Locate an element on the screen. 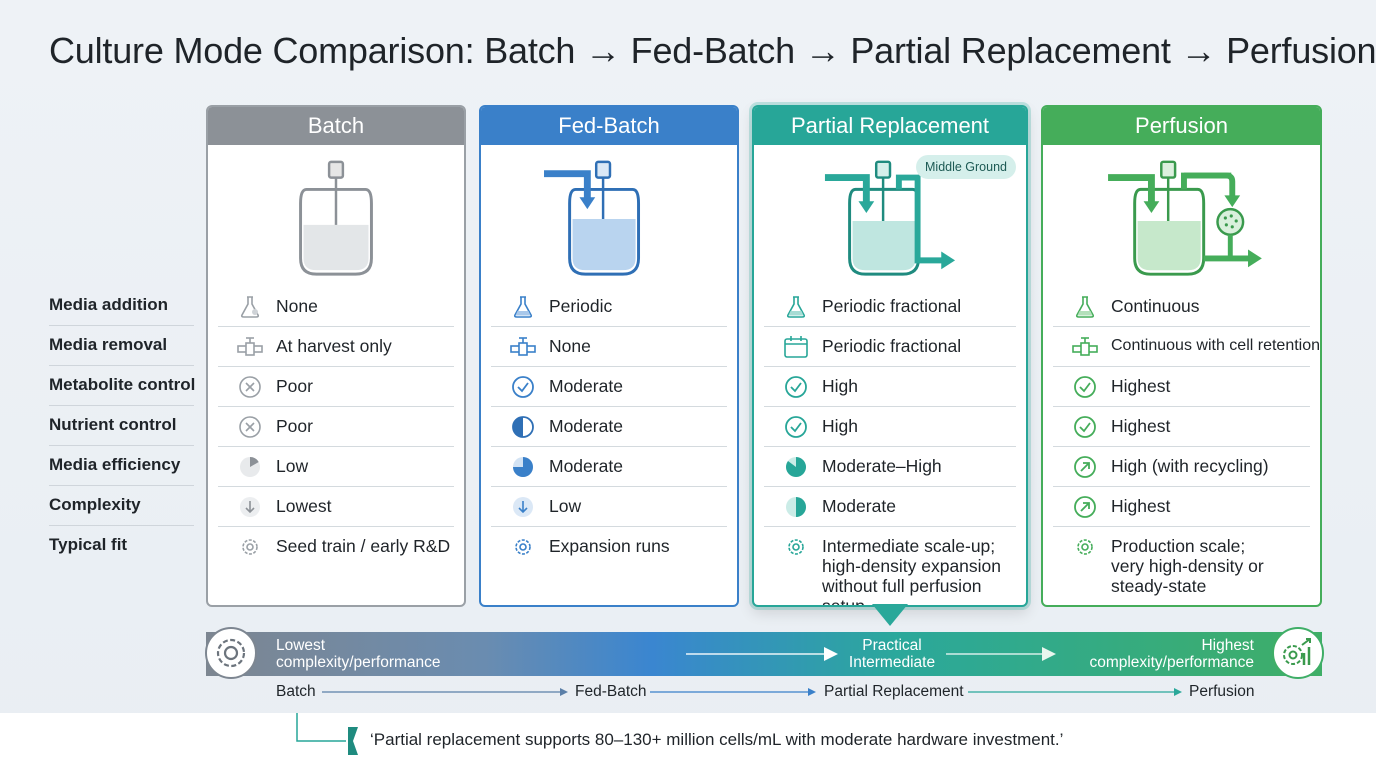 The image size is (1376, 768). half-circle-icon is located at coordinates (523, 427).